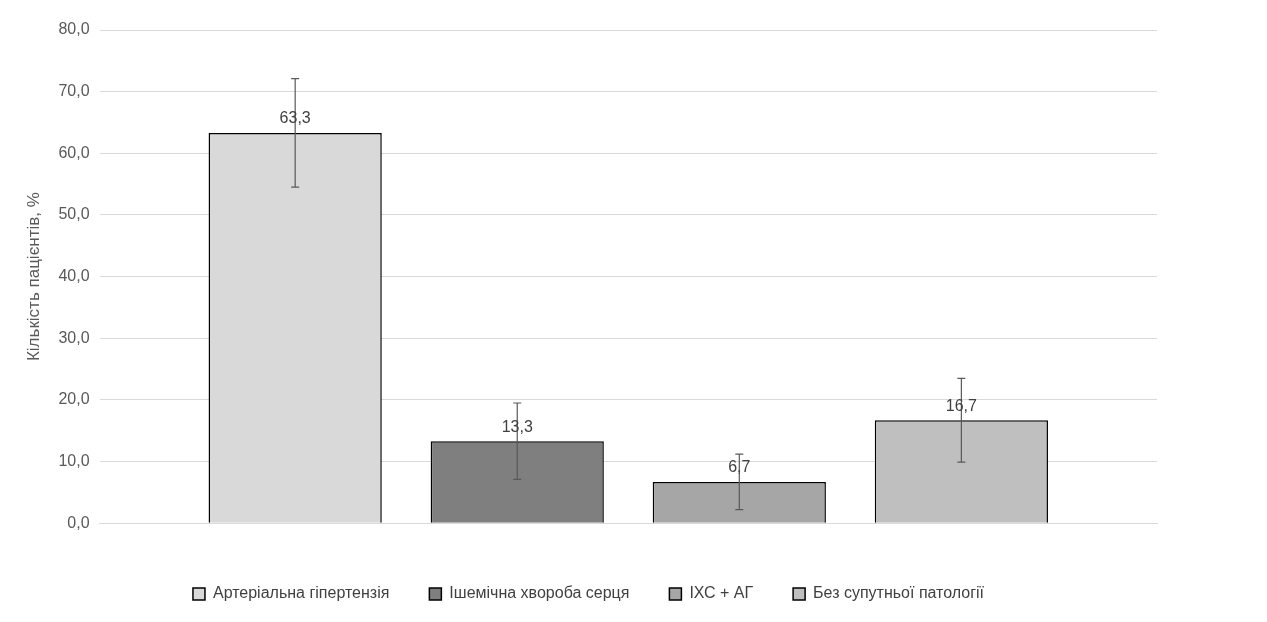  I want to click on legend-label: ІХС + АГ, so click(721, 593).